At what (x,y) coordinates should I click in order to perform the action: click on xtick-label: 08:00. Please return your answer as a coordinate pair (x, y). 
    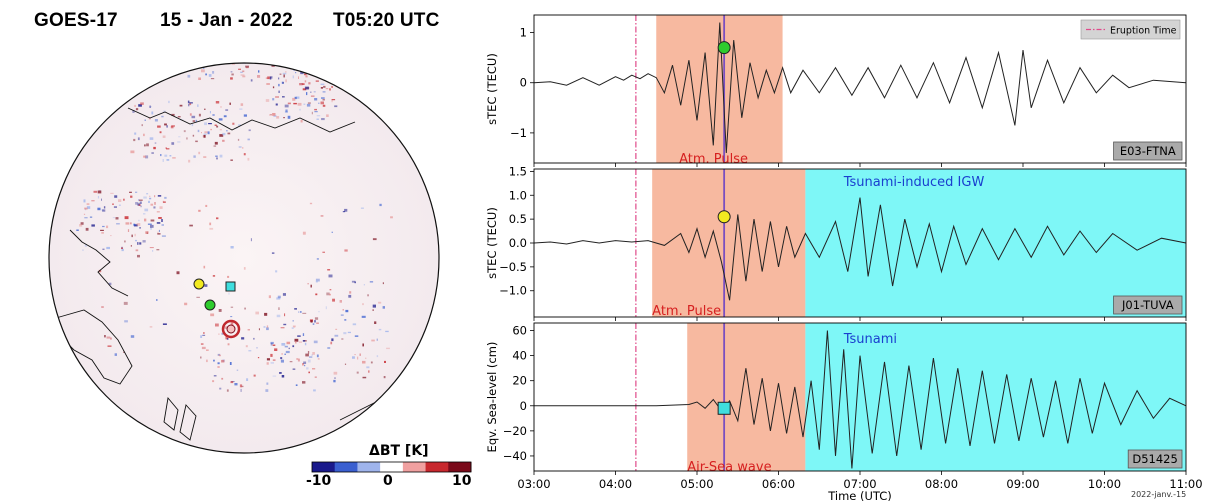
    Looking at the image, I should click on (941, 484).